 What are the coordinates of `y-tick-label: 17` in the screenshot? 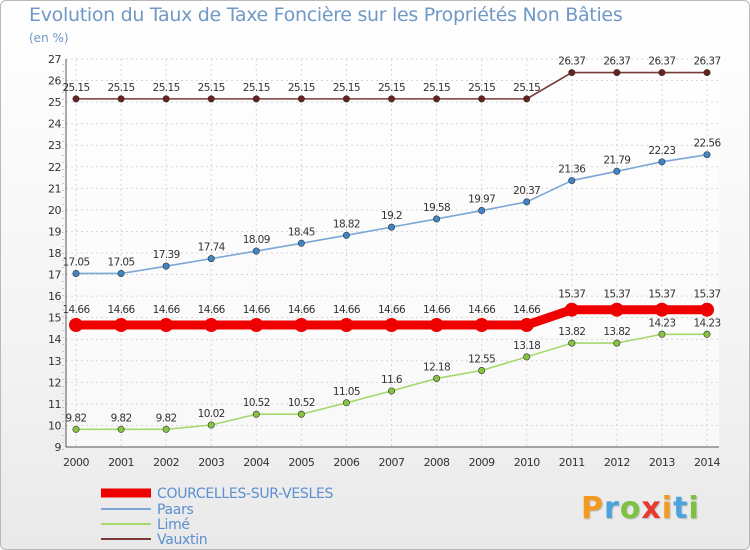 It's located at (54, 275).